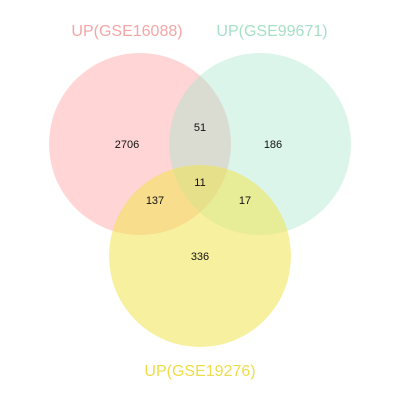 The height and width of the screenshot is (400, 400). Describe the element at coordinates (273, 145) in the screenshot. I see `count-gse99671-only: 186` at that location.